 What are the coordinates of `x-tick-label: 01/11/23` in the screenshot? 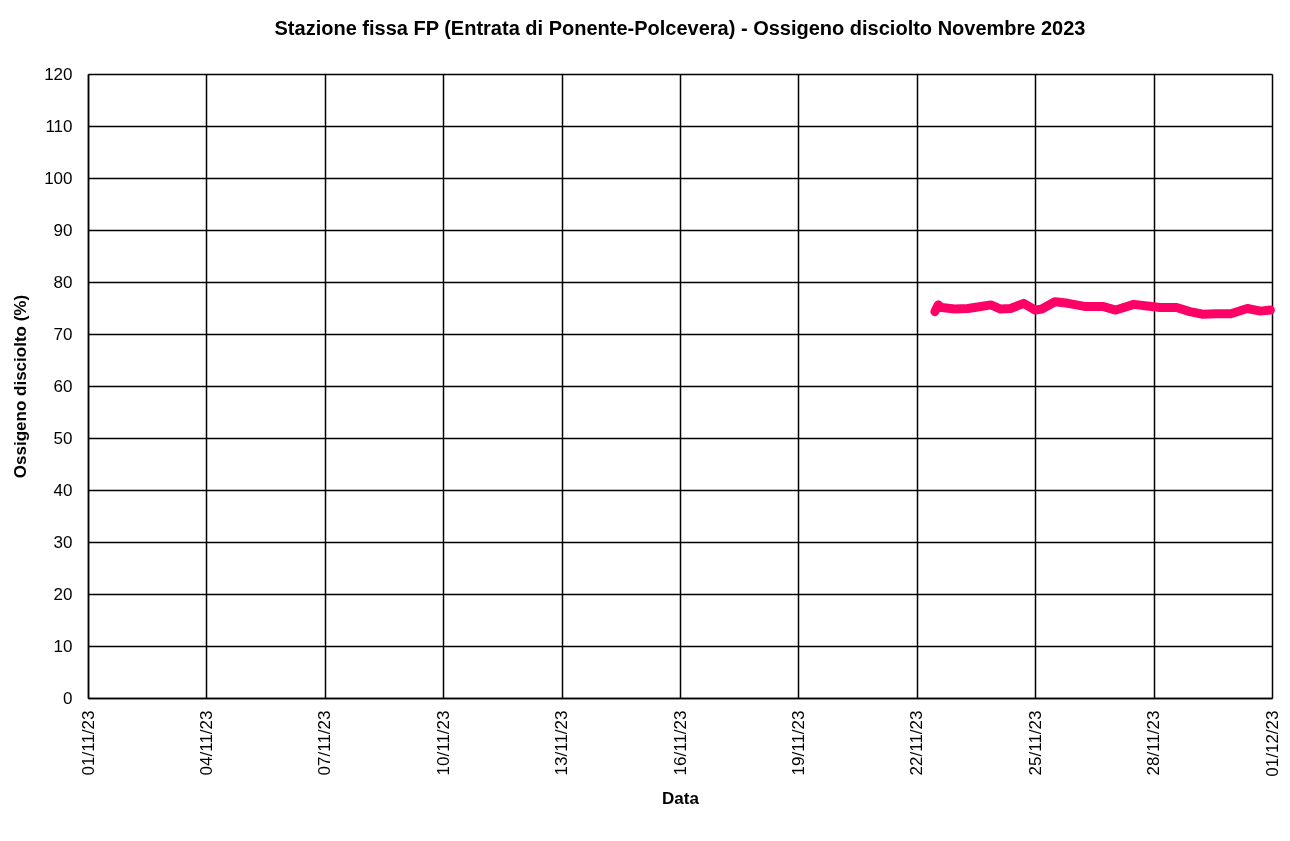 It's located at (88, 743).